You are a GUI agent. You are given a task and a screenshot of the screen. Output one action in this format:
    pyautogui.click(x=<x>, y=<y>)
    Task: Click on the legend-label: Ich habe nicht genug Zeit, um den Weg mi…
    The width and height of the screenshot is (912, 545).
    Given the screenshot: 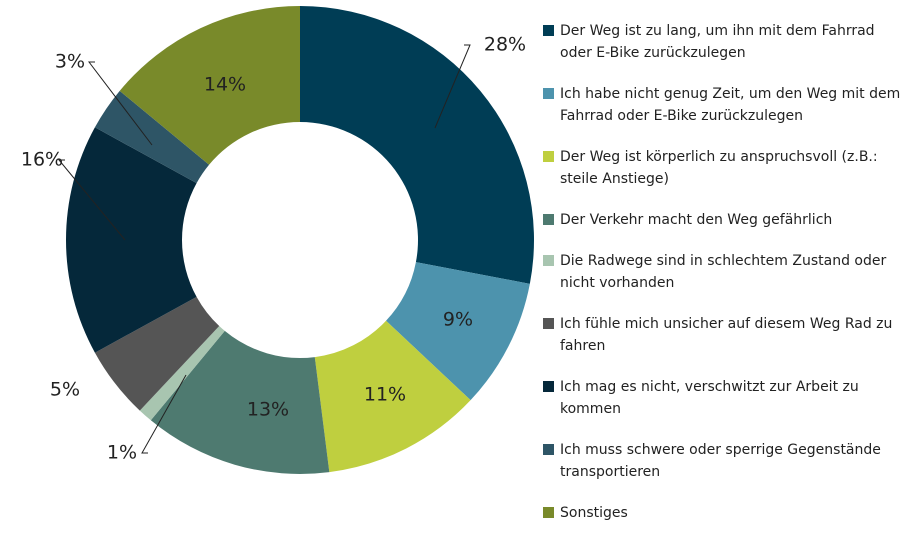 What is the action you would take?
    pyautogui.click(x=730, y=105)
    